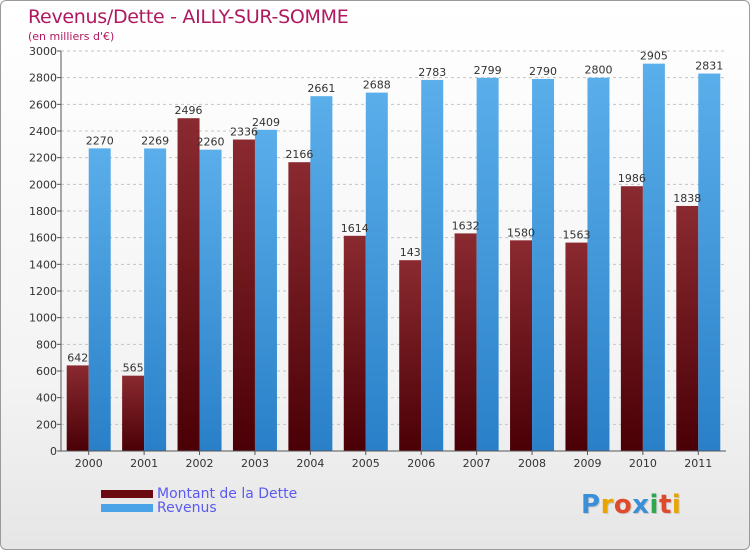  Describe the element at coordinates (477, 463) in the screenshot. I see `x-tick-label: 2007` at that location.